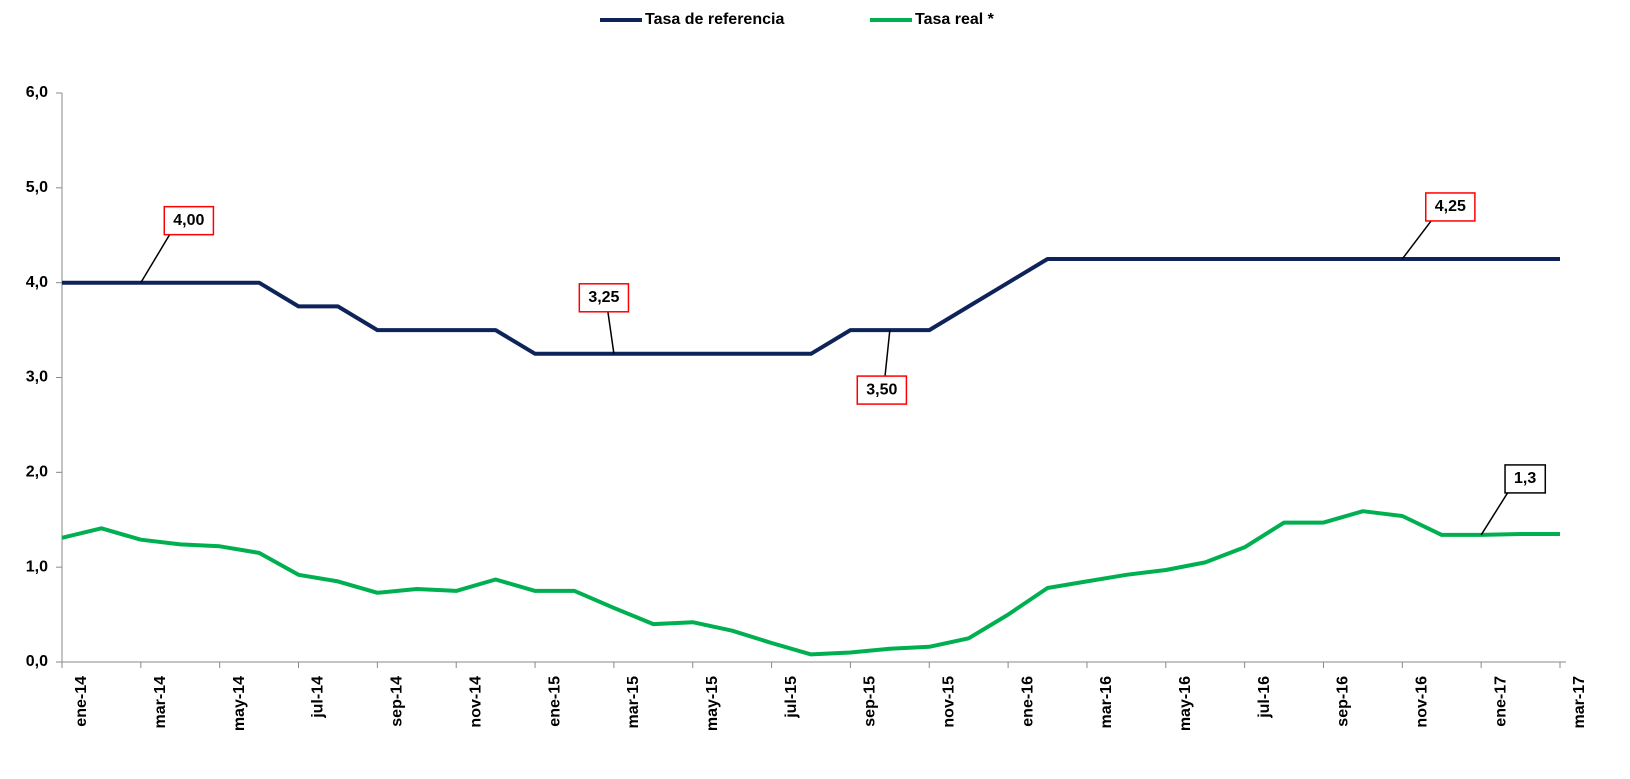 This screenshot has width=1630, height=779. Describe the element at coordinates (37, 661) in the screenshot. I see `y-tick-label: 0,0` at that location.